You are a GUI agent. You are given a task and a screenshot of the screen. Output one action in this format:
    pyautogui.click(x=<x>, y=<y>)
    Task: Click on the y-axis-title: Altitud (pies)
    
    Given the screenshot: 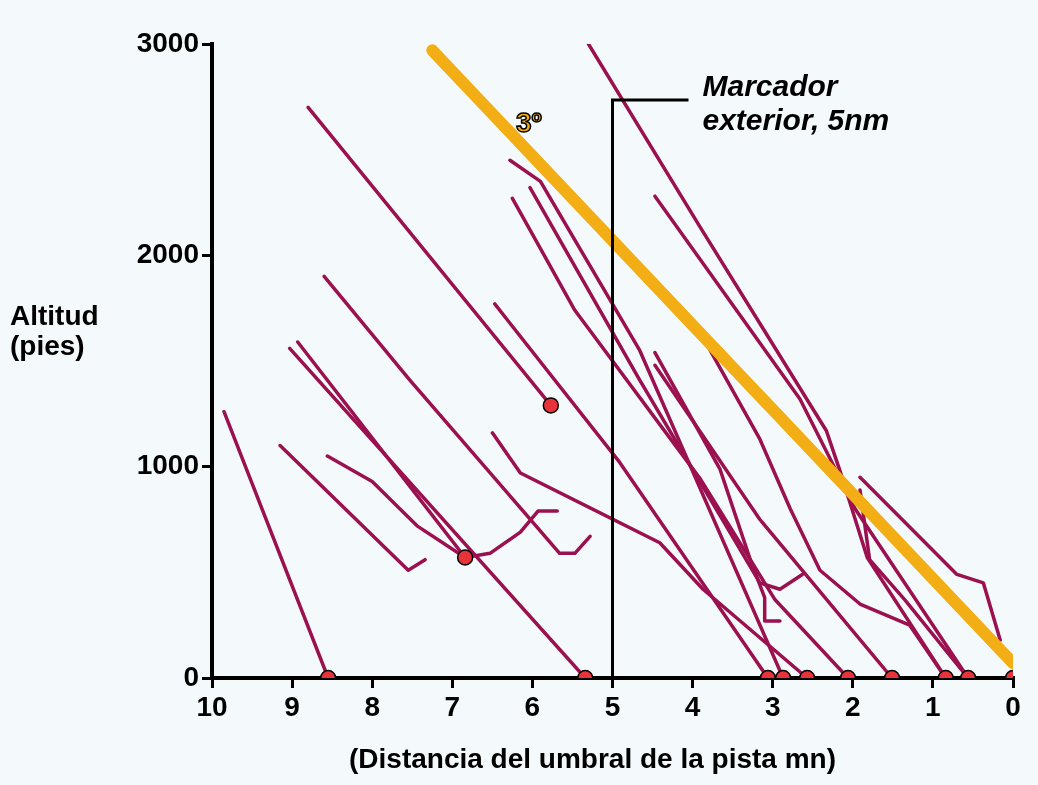 What is the action you would take?
    pyautogui.click(x=54, y=330)
    